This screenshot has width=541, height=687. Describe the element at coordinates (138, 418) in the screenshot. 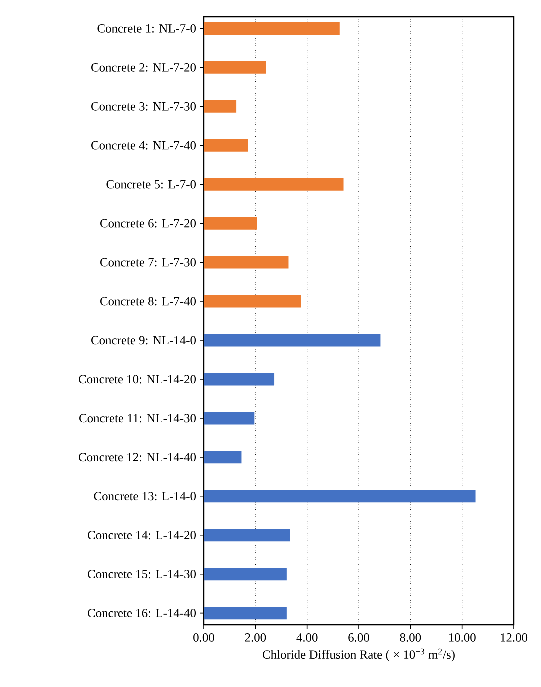

I see `y-tick-label: Concrete 11: NL-14-30` at that location.